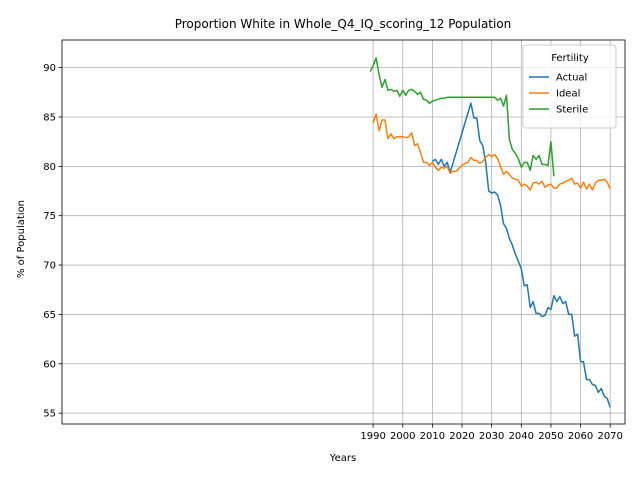 The height and width of the screenshot is (480, 640). Describe the element at coordinates (49, 68) in the screenshot. I see `y-tick-label: 90` at that location.